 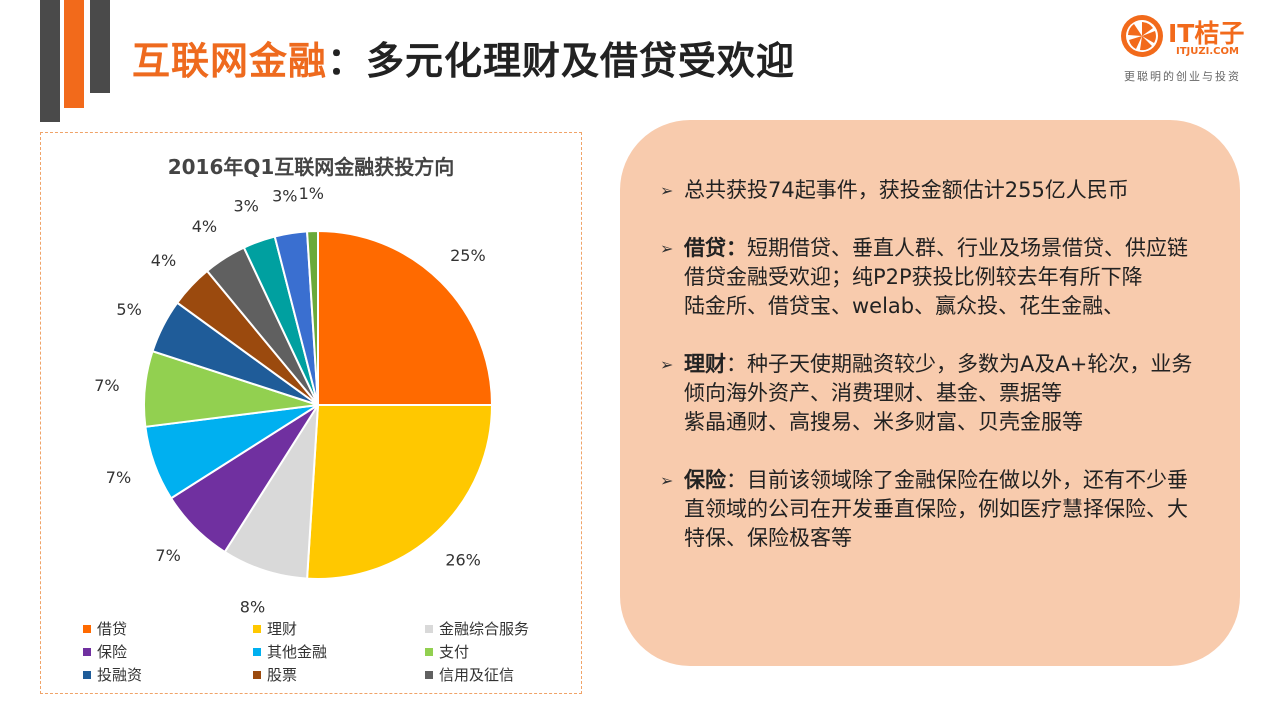 What do you see at coordinates (339, 674) in the screenshot?
I see `legend-item: 股票` at bounding box center [339, 674].